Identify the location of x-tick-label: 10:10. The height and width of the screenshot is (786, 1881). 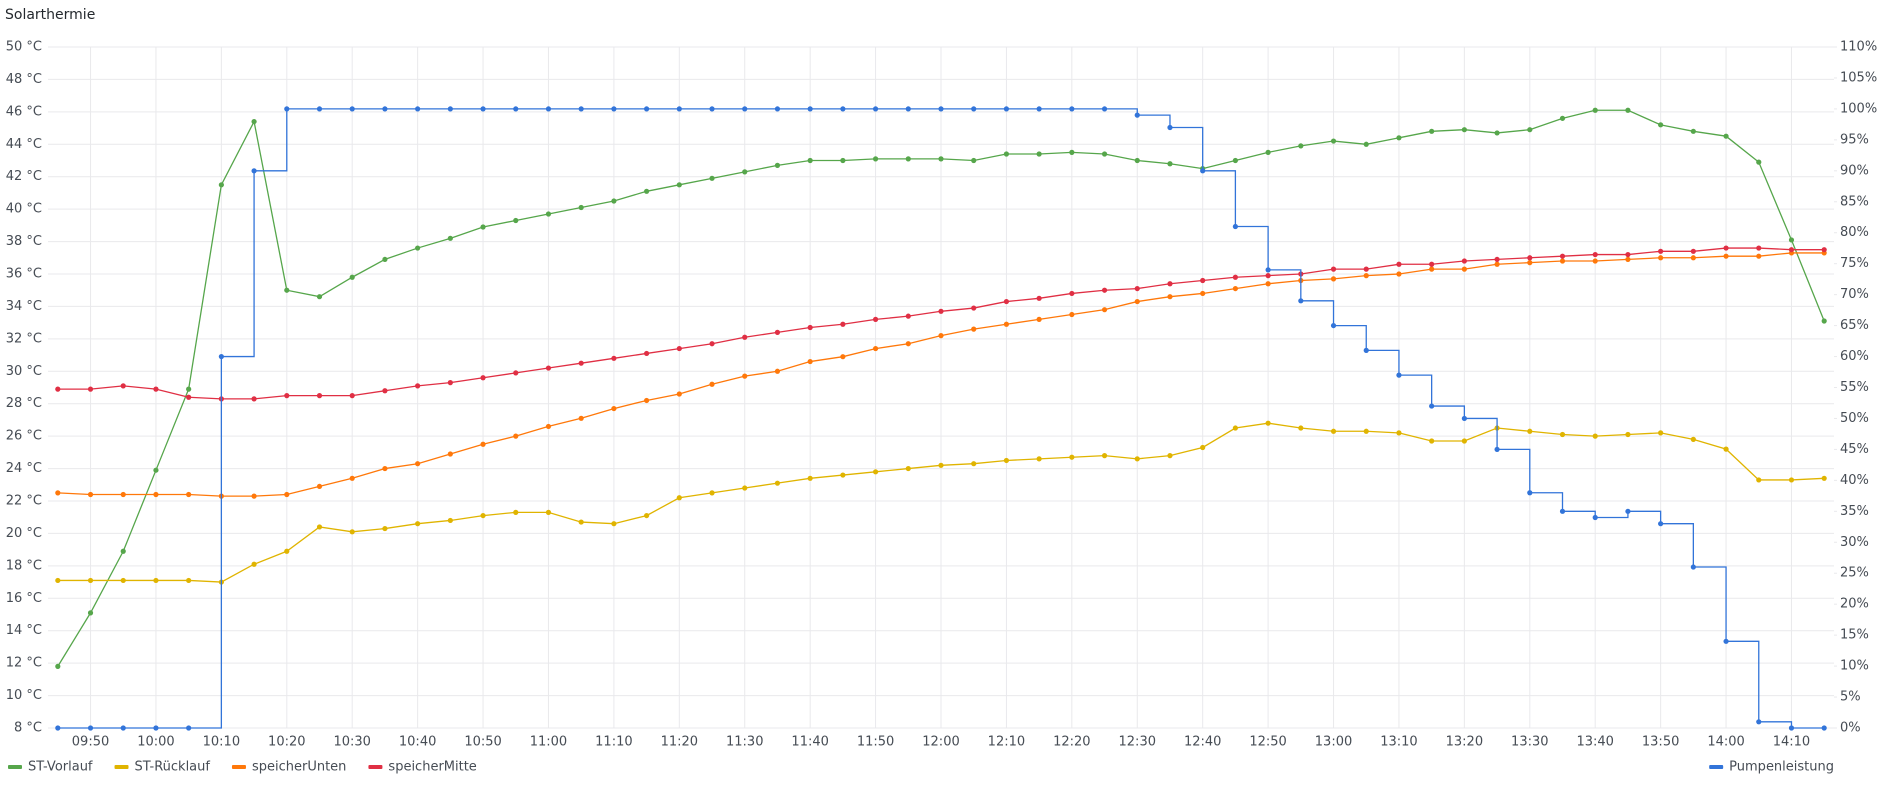
(221, 742).